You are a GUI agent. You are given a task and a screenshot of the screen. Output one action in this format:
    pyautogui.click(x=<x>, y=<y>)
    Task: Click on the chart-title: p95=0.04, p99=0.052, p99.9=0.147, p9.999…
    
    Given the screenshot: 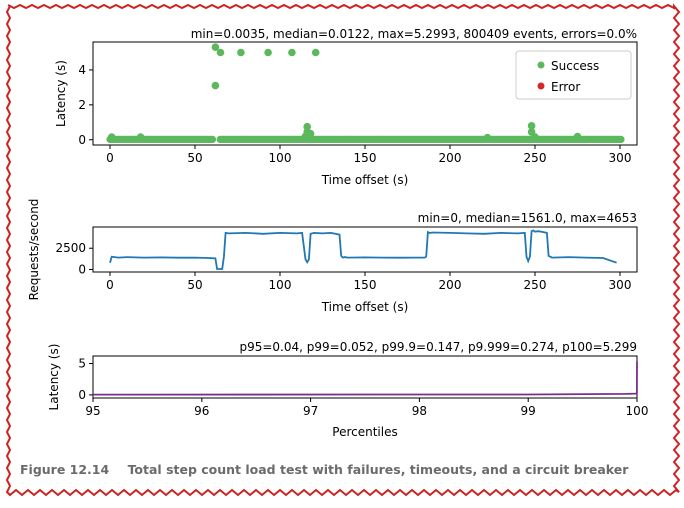 What is the action you would take?
    pyautogui.click(x=438, y=347)
    